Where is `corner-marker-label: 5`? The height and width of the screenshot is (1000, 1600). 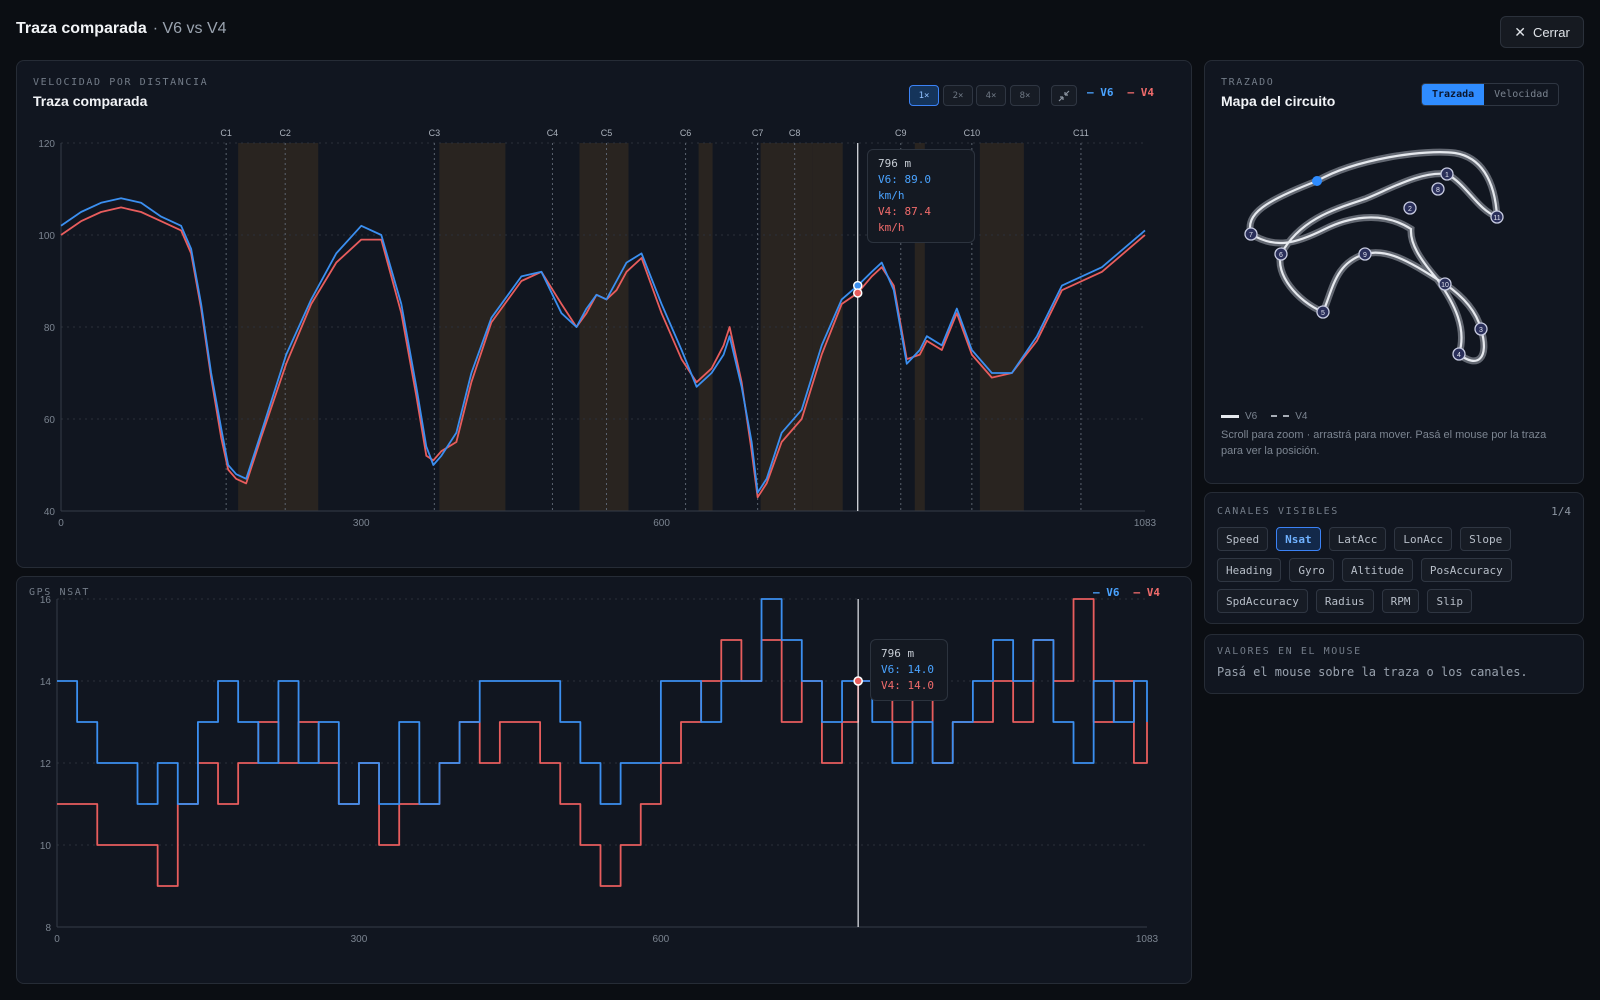
corner-marker-label: 5 is located at coordinates (1323, 313).